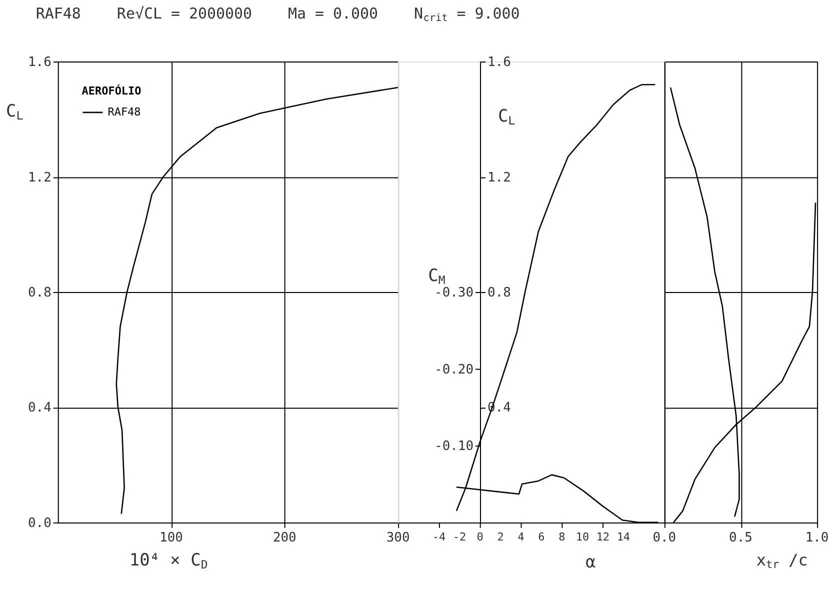  Describe the element at coordinates (623, 537) in the screenshot. I see `x-tick-label: 14` at that location.